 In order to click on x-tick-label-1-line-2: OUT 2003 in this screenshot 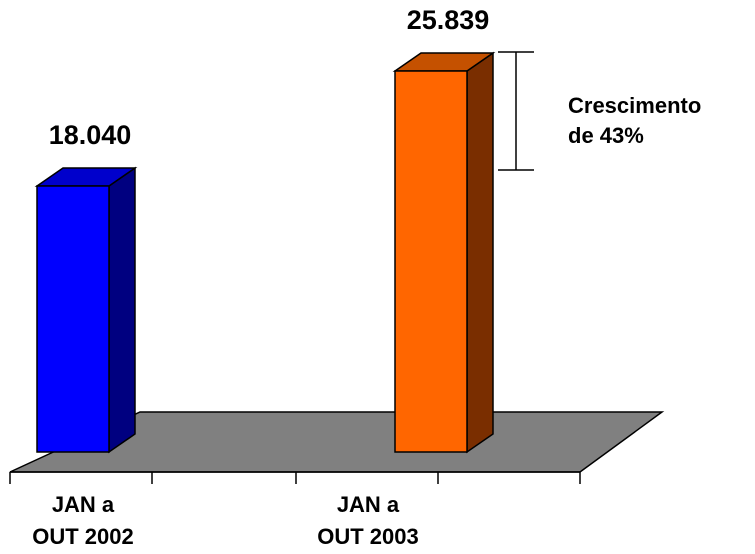, I will do `click(368, 536)`.